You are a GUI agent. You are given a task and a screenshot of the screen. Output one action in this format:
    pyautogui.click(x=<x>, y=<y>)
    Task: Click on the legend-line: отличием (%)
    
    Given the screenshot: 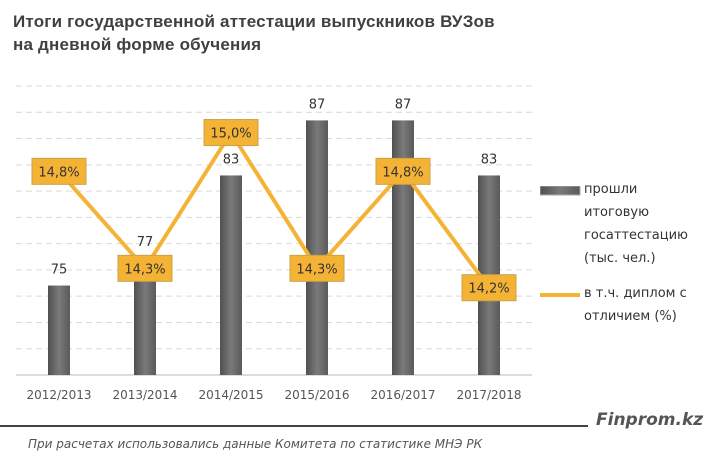 What is the action you would take?
    pyautogui.click(x=630, y=316)
    